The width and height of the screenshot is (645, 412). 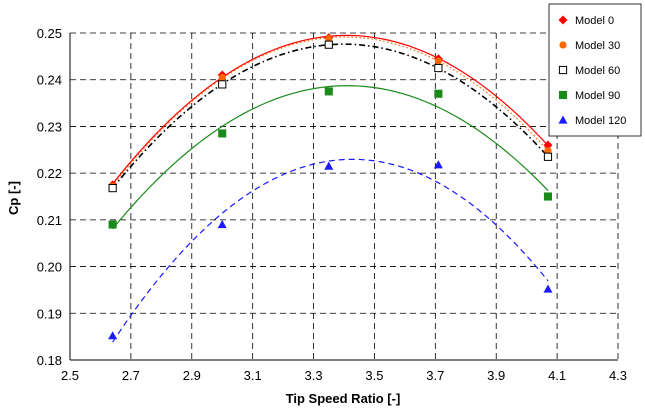 I want to click on legend: Model 0 Model 30 Model 60 Model 90 Model 120, so click(x=595, y=70).